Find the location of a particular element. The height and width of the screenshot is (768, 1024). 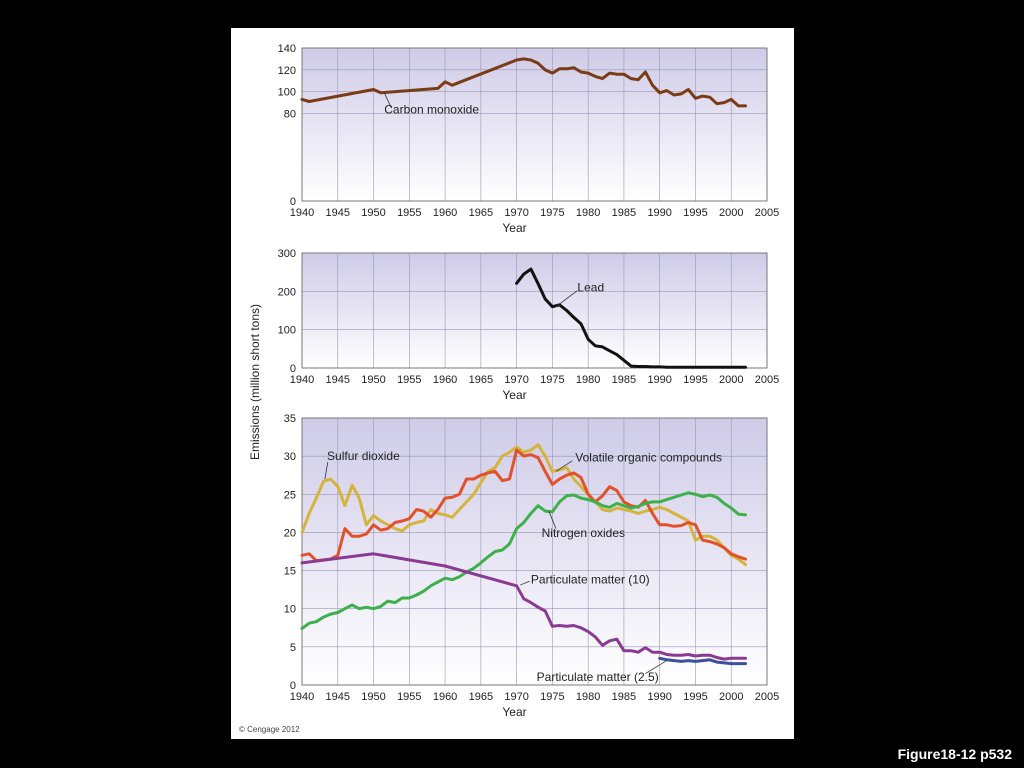

series-line-sulfur-dioxide is located at coordinates (523, 504).